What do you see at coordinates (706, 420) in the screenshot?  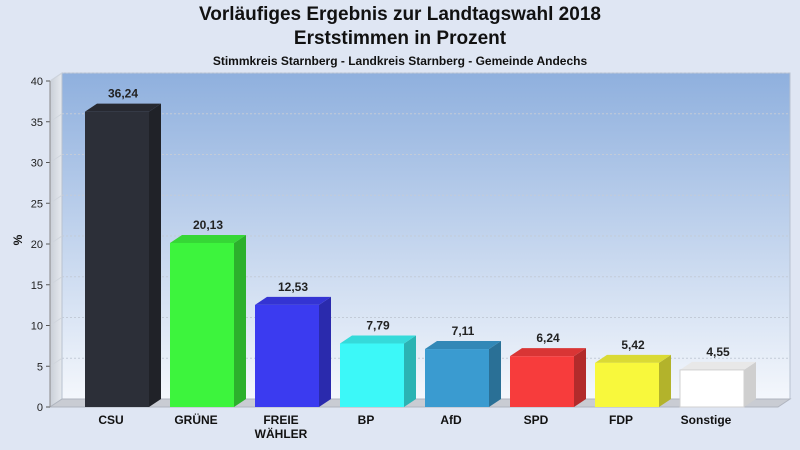 I see `x-tick-label: Sonstige` at bounding box center [706, 420].